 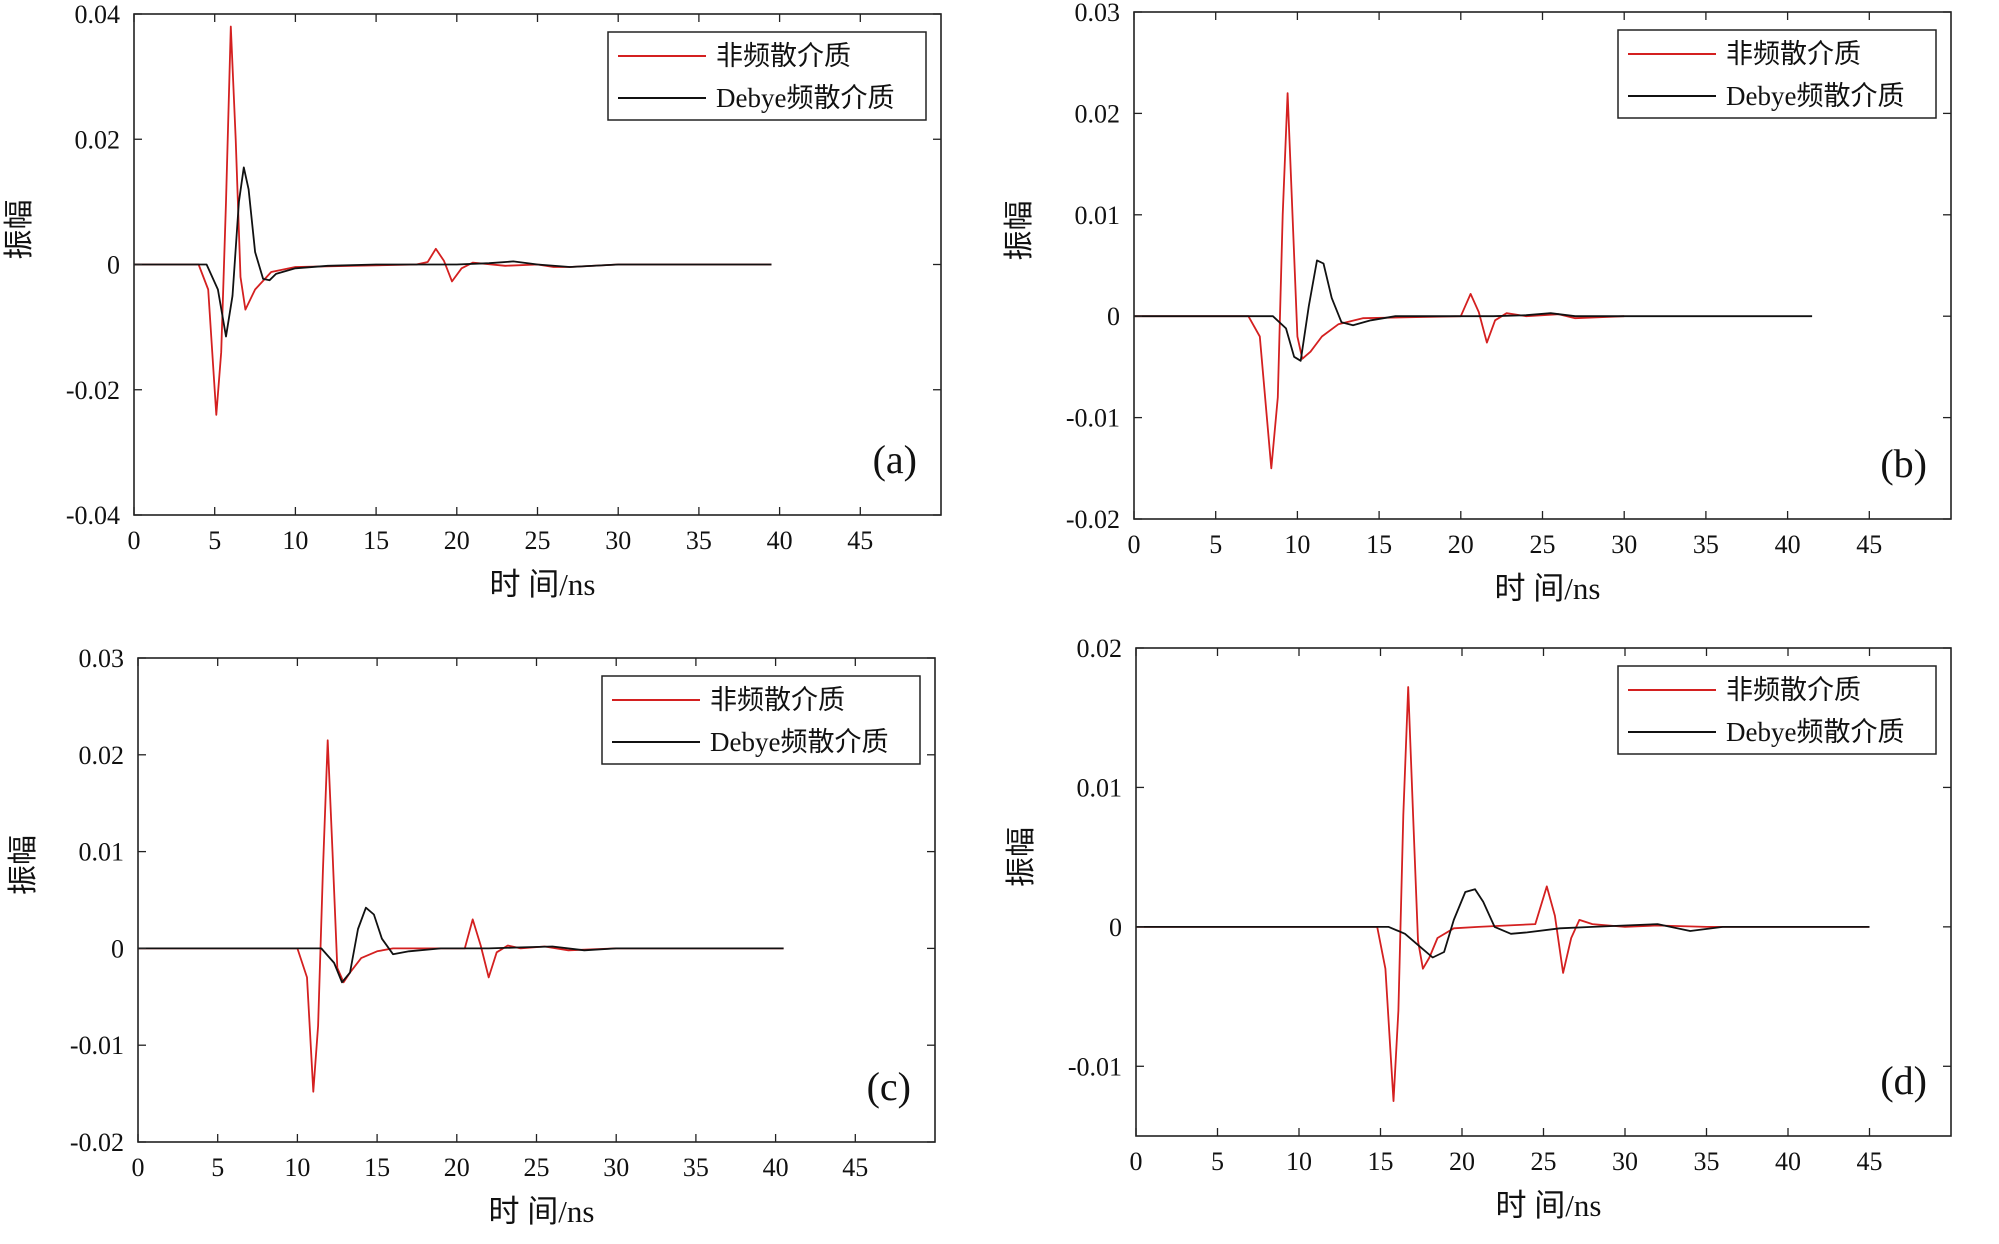 I want to click on panel-label: (b), so click(x=1903, y=463).